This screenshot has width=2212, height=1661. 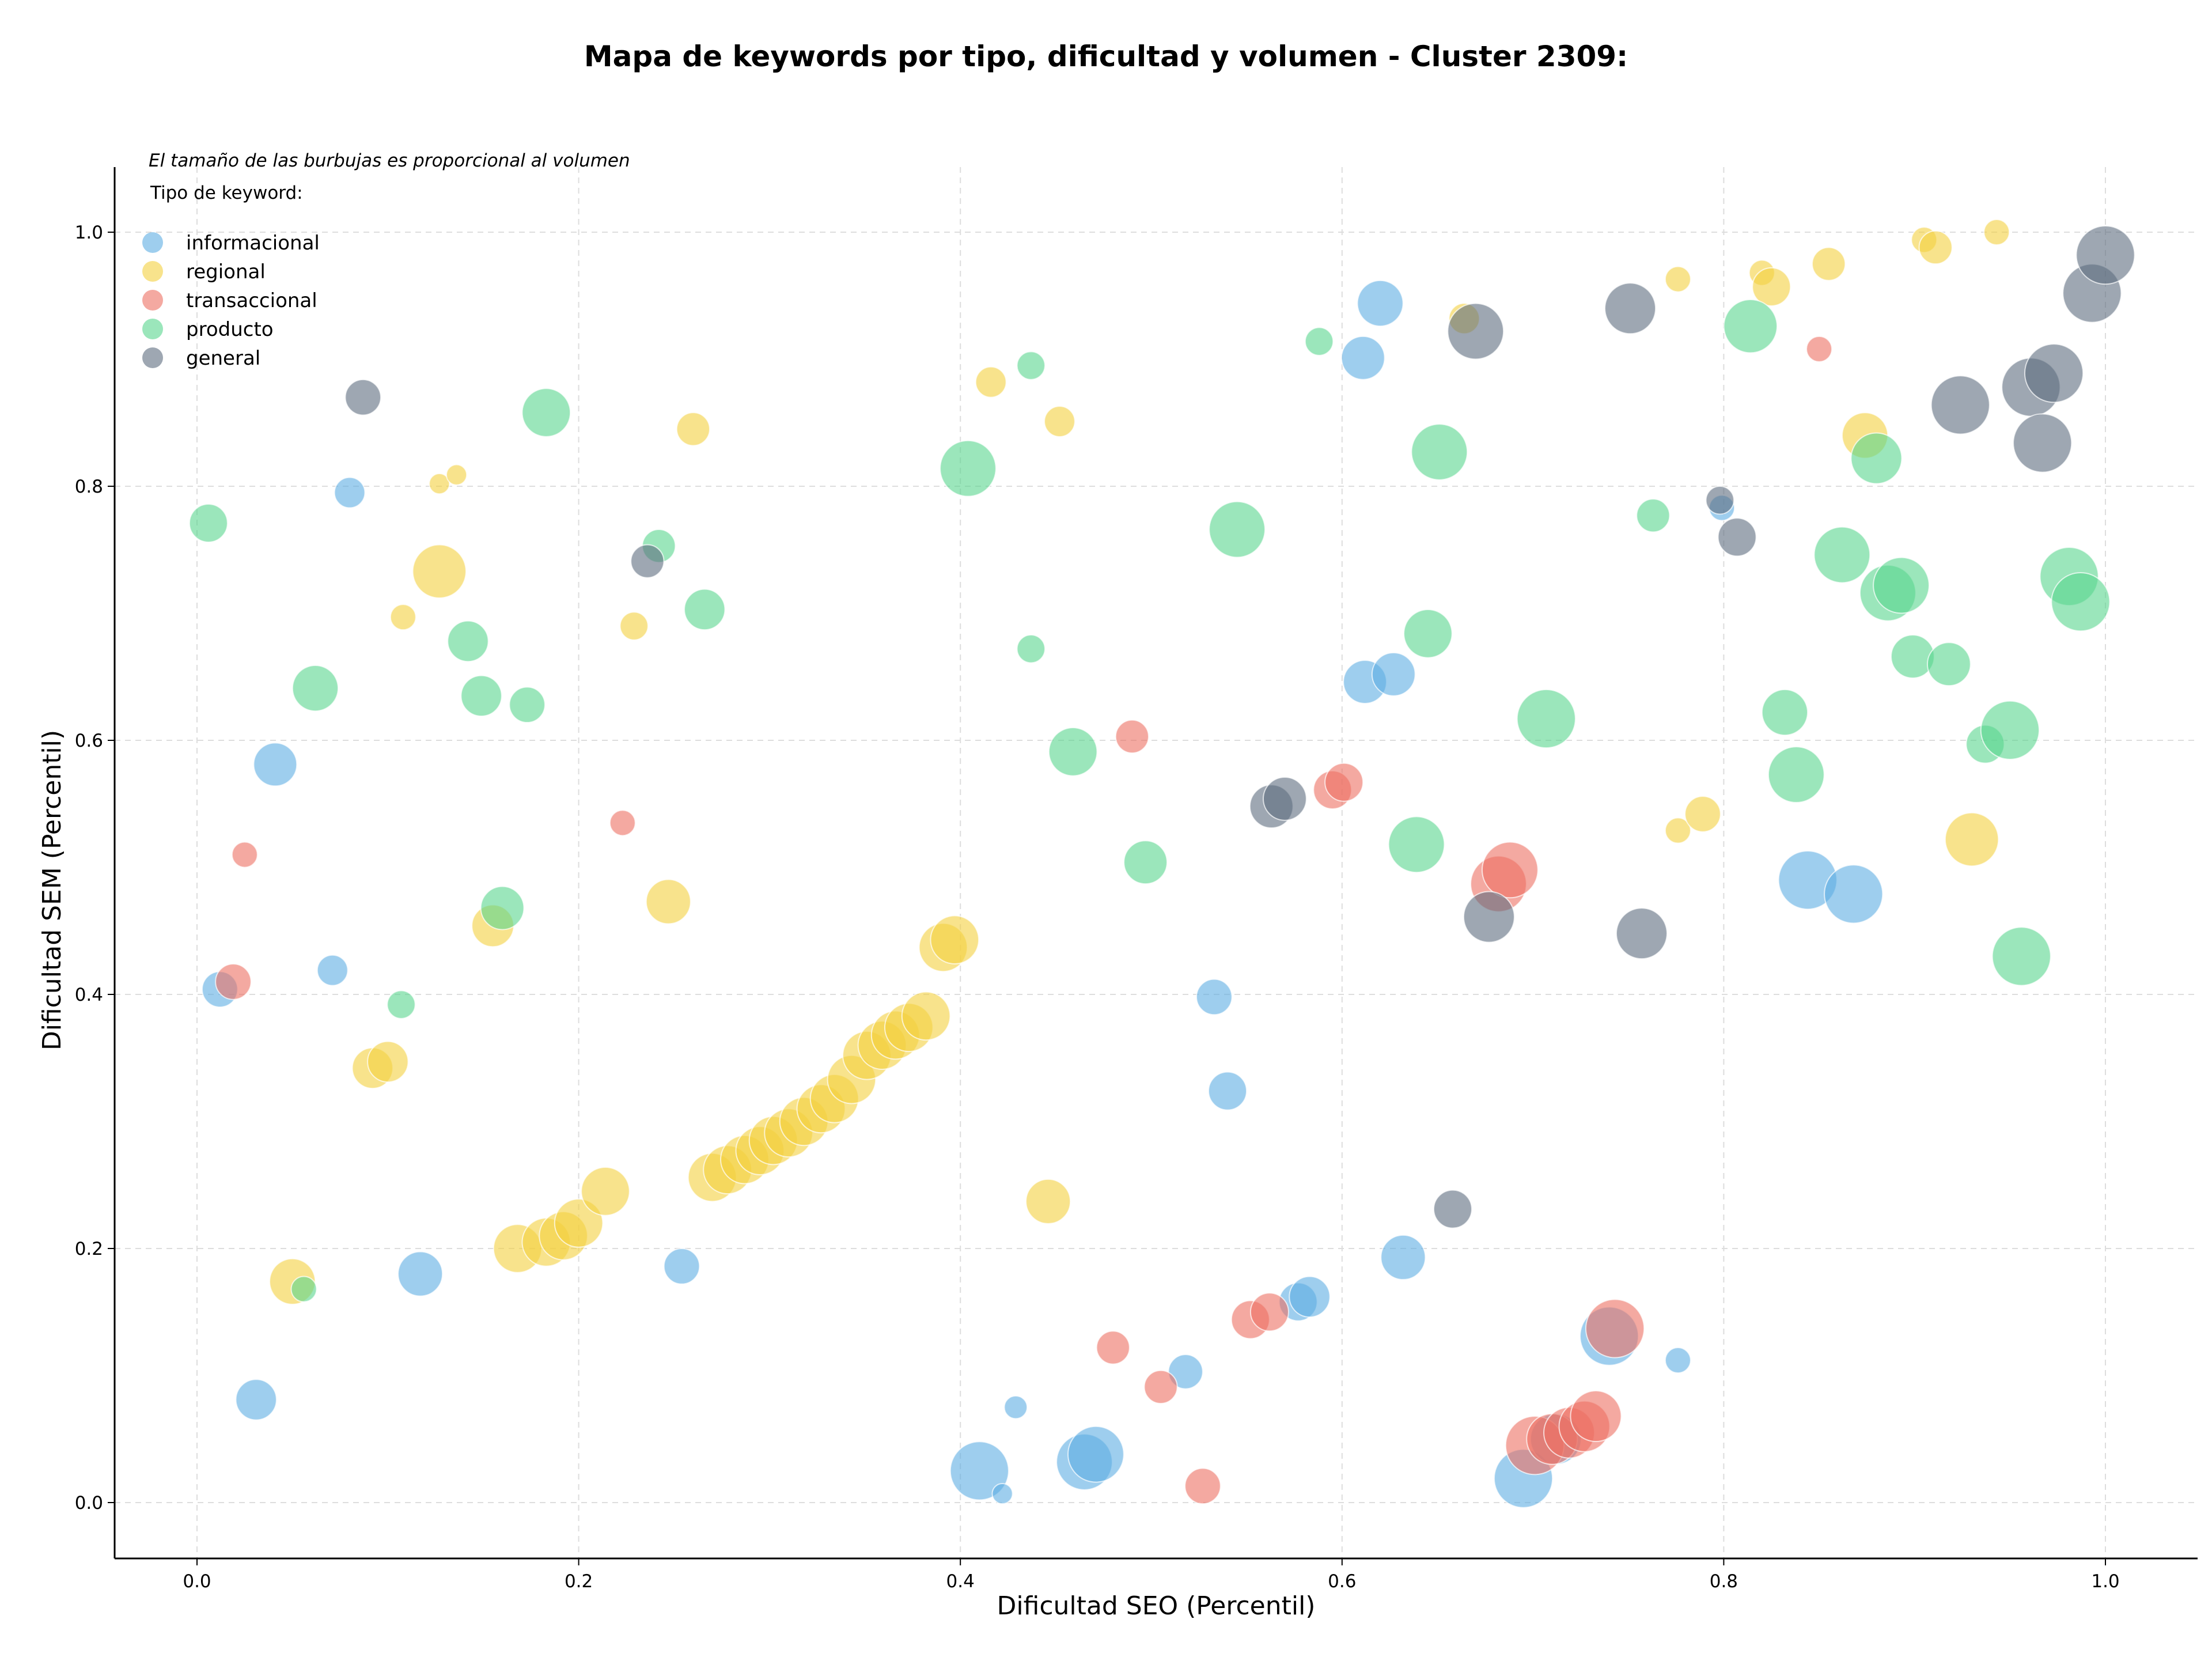 I want to click on legend-label-regional: regional, so click(x=226, y=271).